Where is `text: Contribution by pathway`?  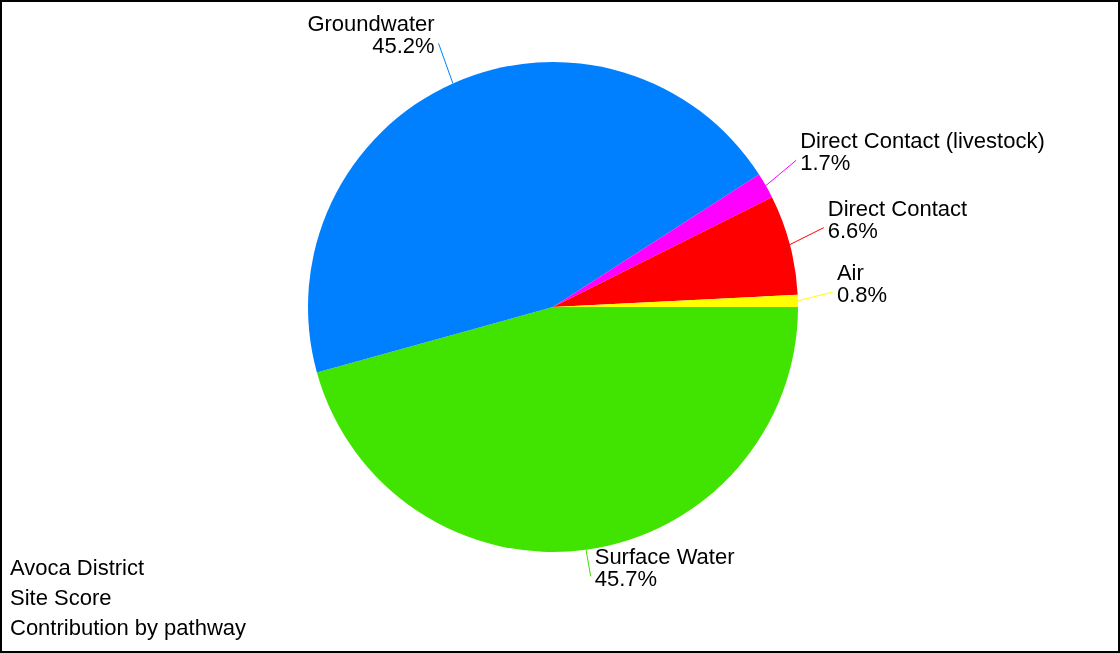
text: Contribution by pathway is located at coordinates (128, 628).